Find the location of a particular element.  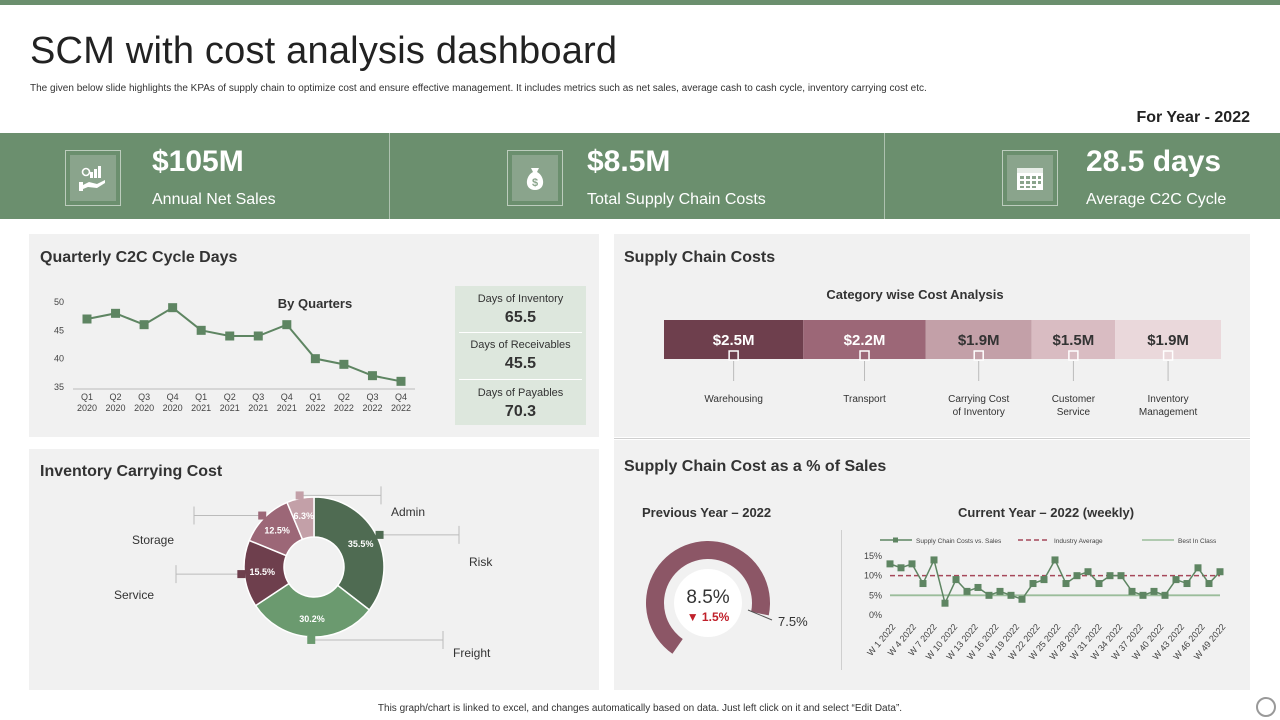

cost-category-label: Customer Service is located at coordinates (1074, 406).